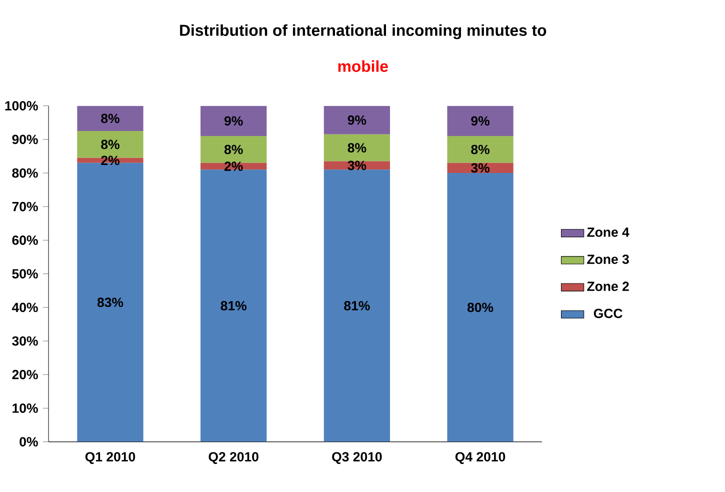 Image resolution: width=725 pixels, height=492 pixels. Describe the element at coordinates (110, 303) in the screenshot. I see `data-label: 83%` at that location.